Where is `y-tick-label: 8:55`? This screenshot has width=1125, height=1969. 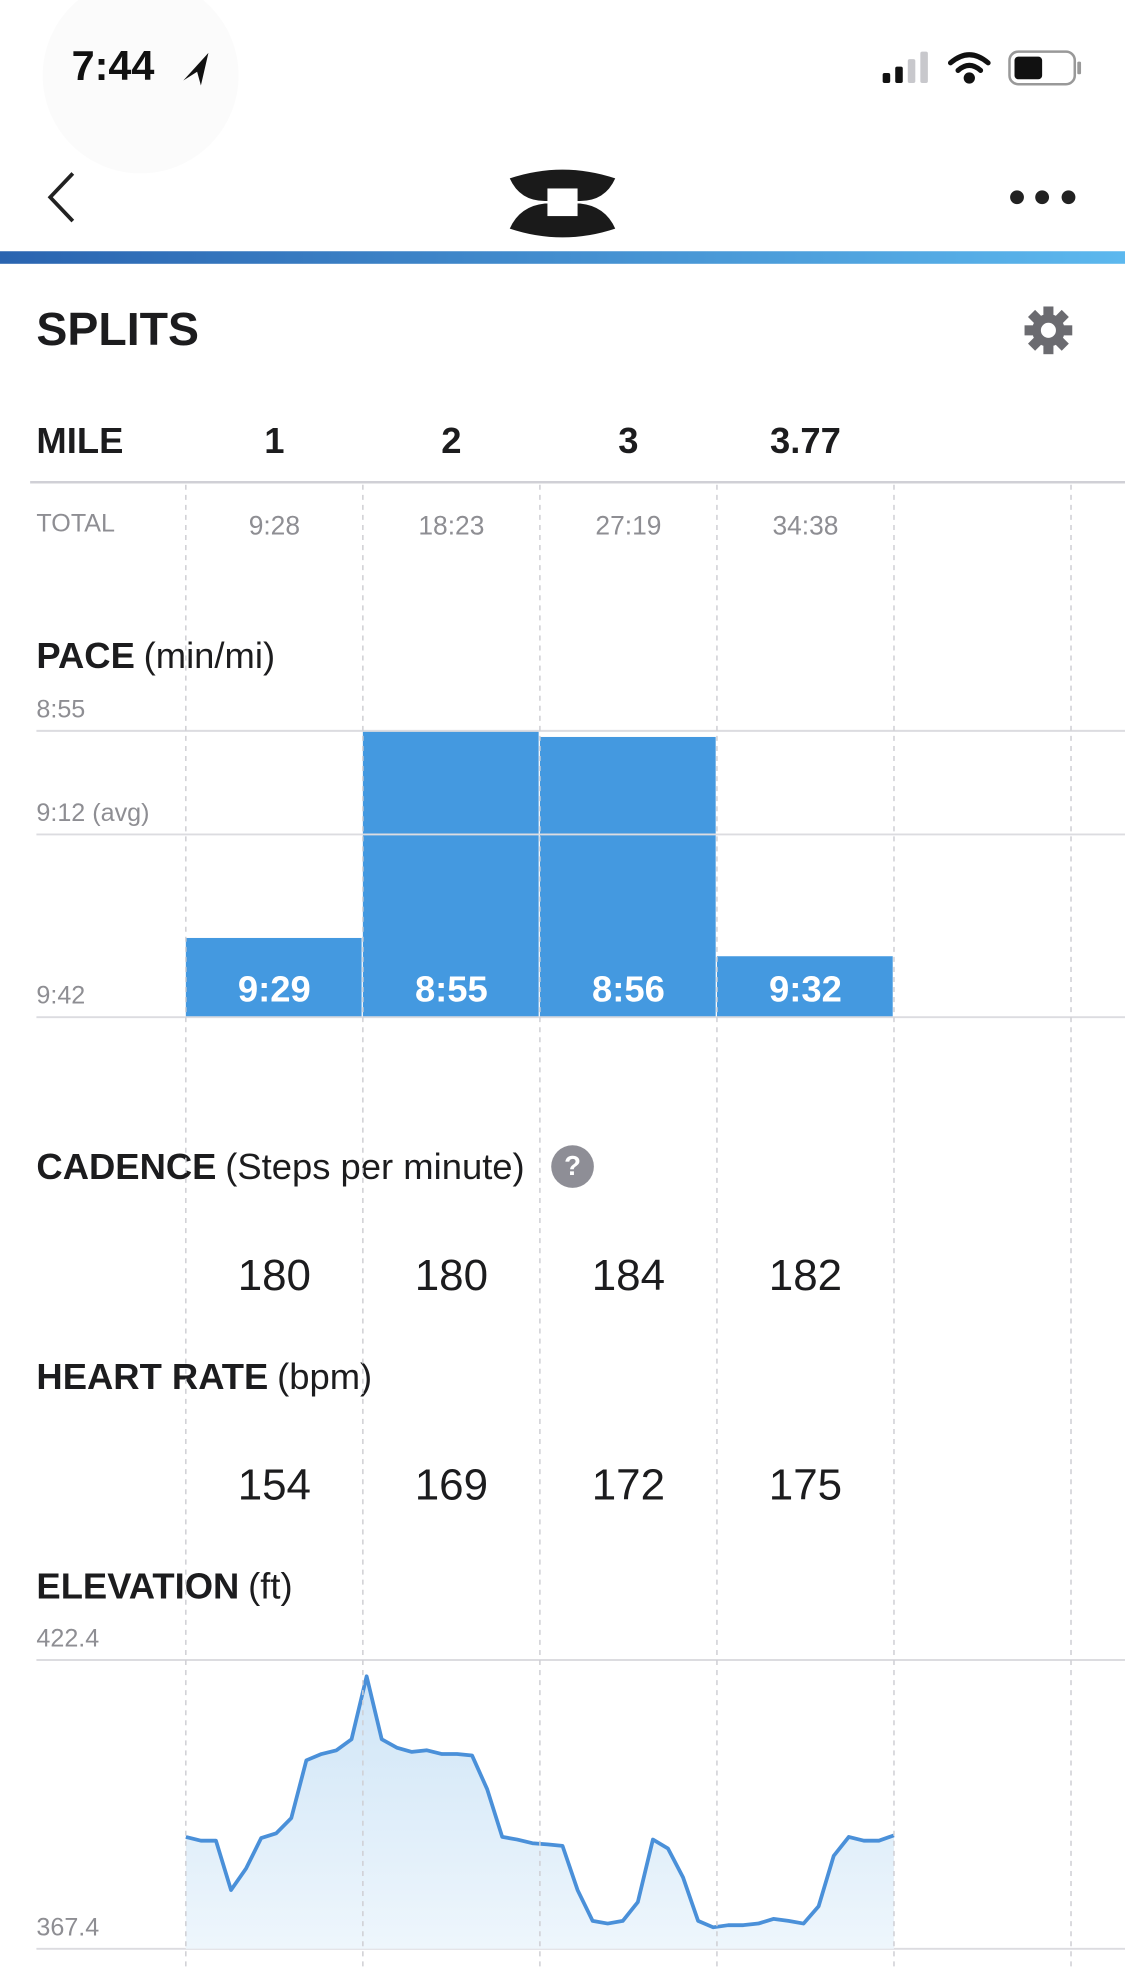
y-tick-label: 8:55 is located at coordinates (60, 709).